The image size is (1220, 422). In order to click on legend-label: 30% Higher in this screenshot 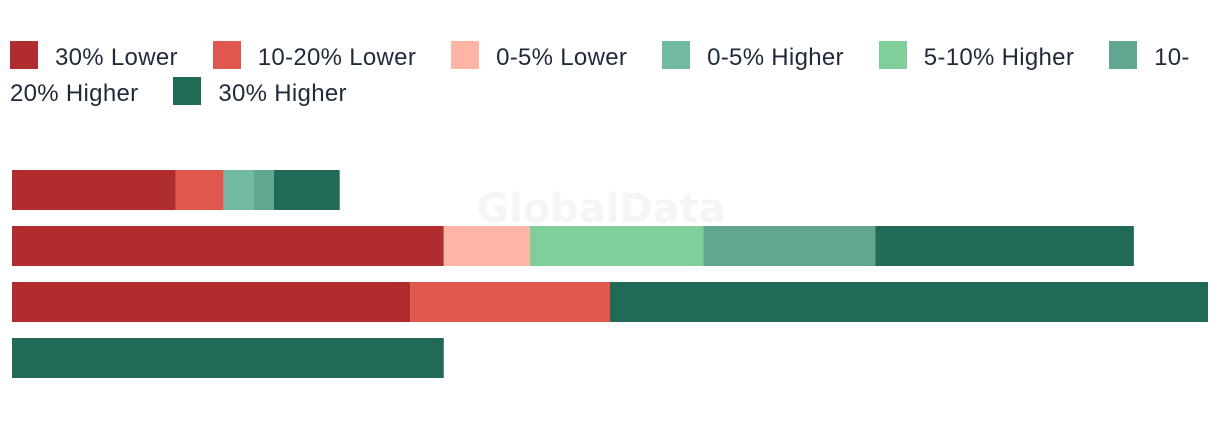, I will do `click(282, 93)`.